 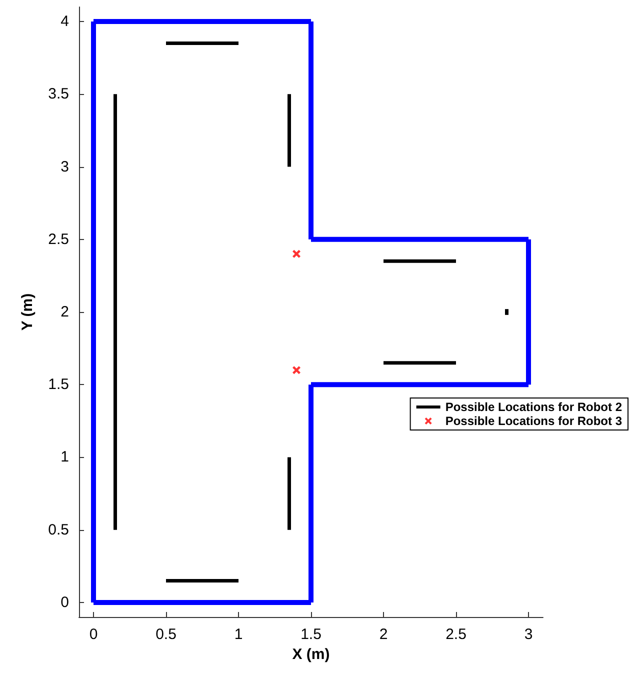 What do you see at coordinates (93, 634) in the screenshot?
I see `x-tick-label: 0` at bounding box center [93, 634].